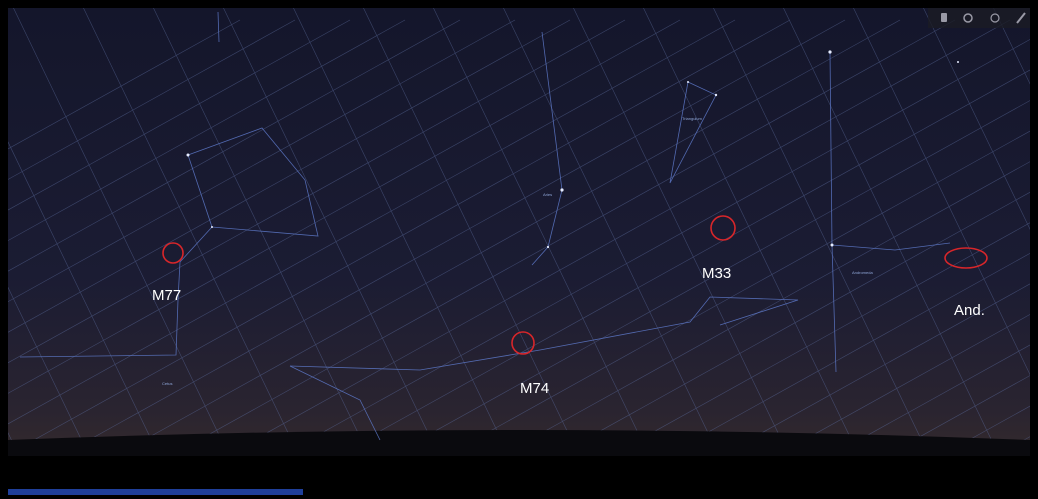  What do you see at coordinates (519, 443) in the screenshot?
I see `horizon` at bounding box center [519, 443].